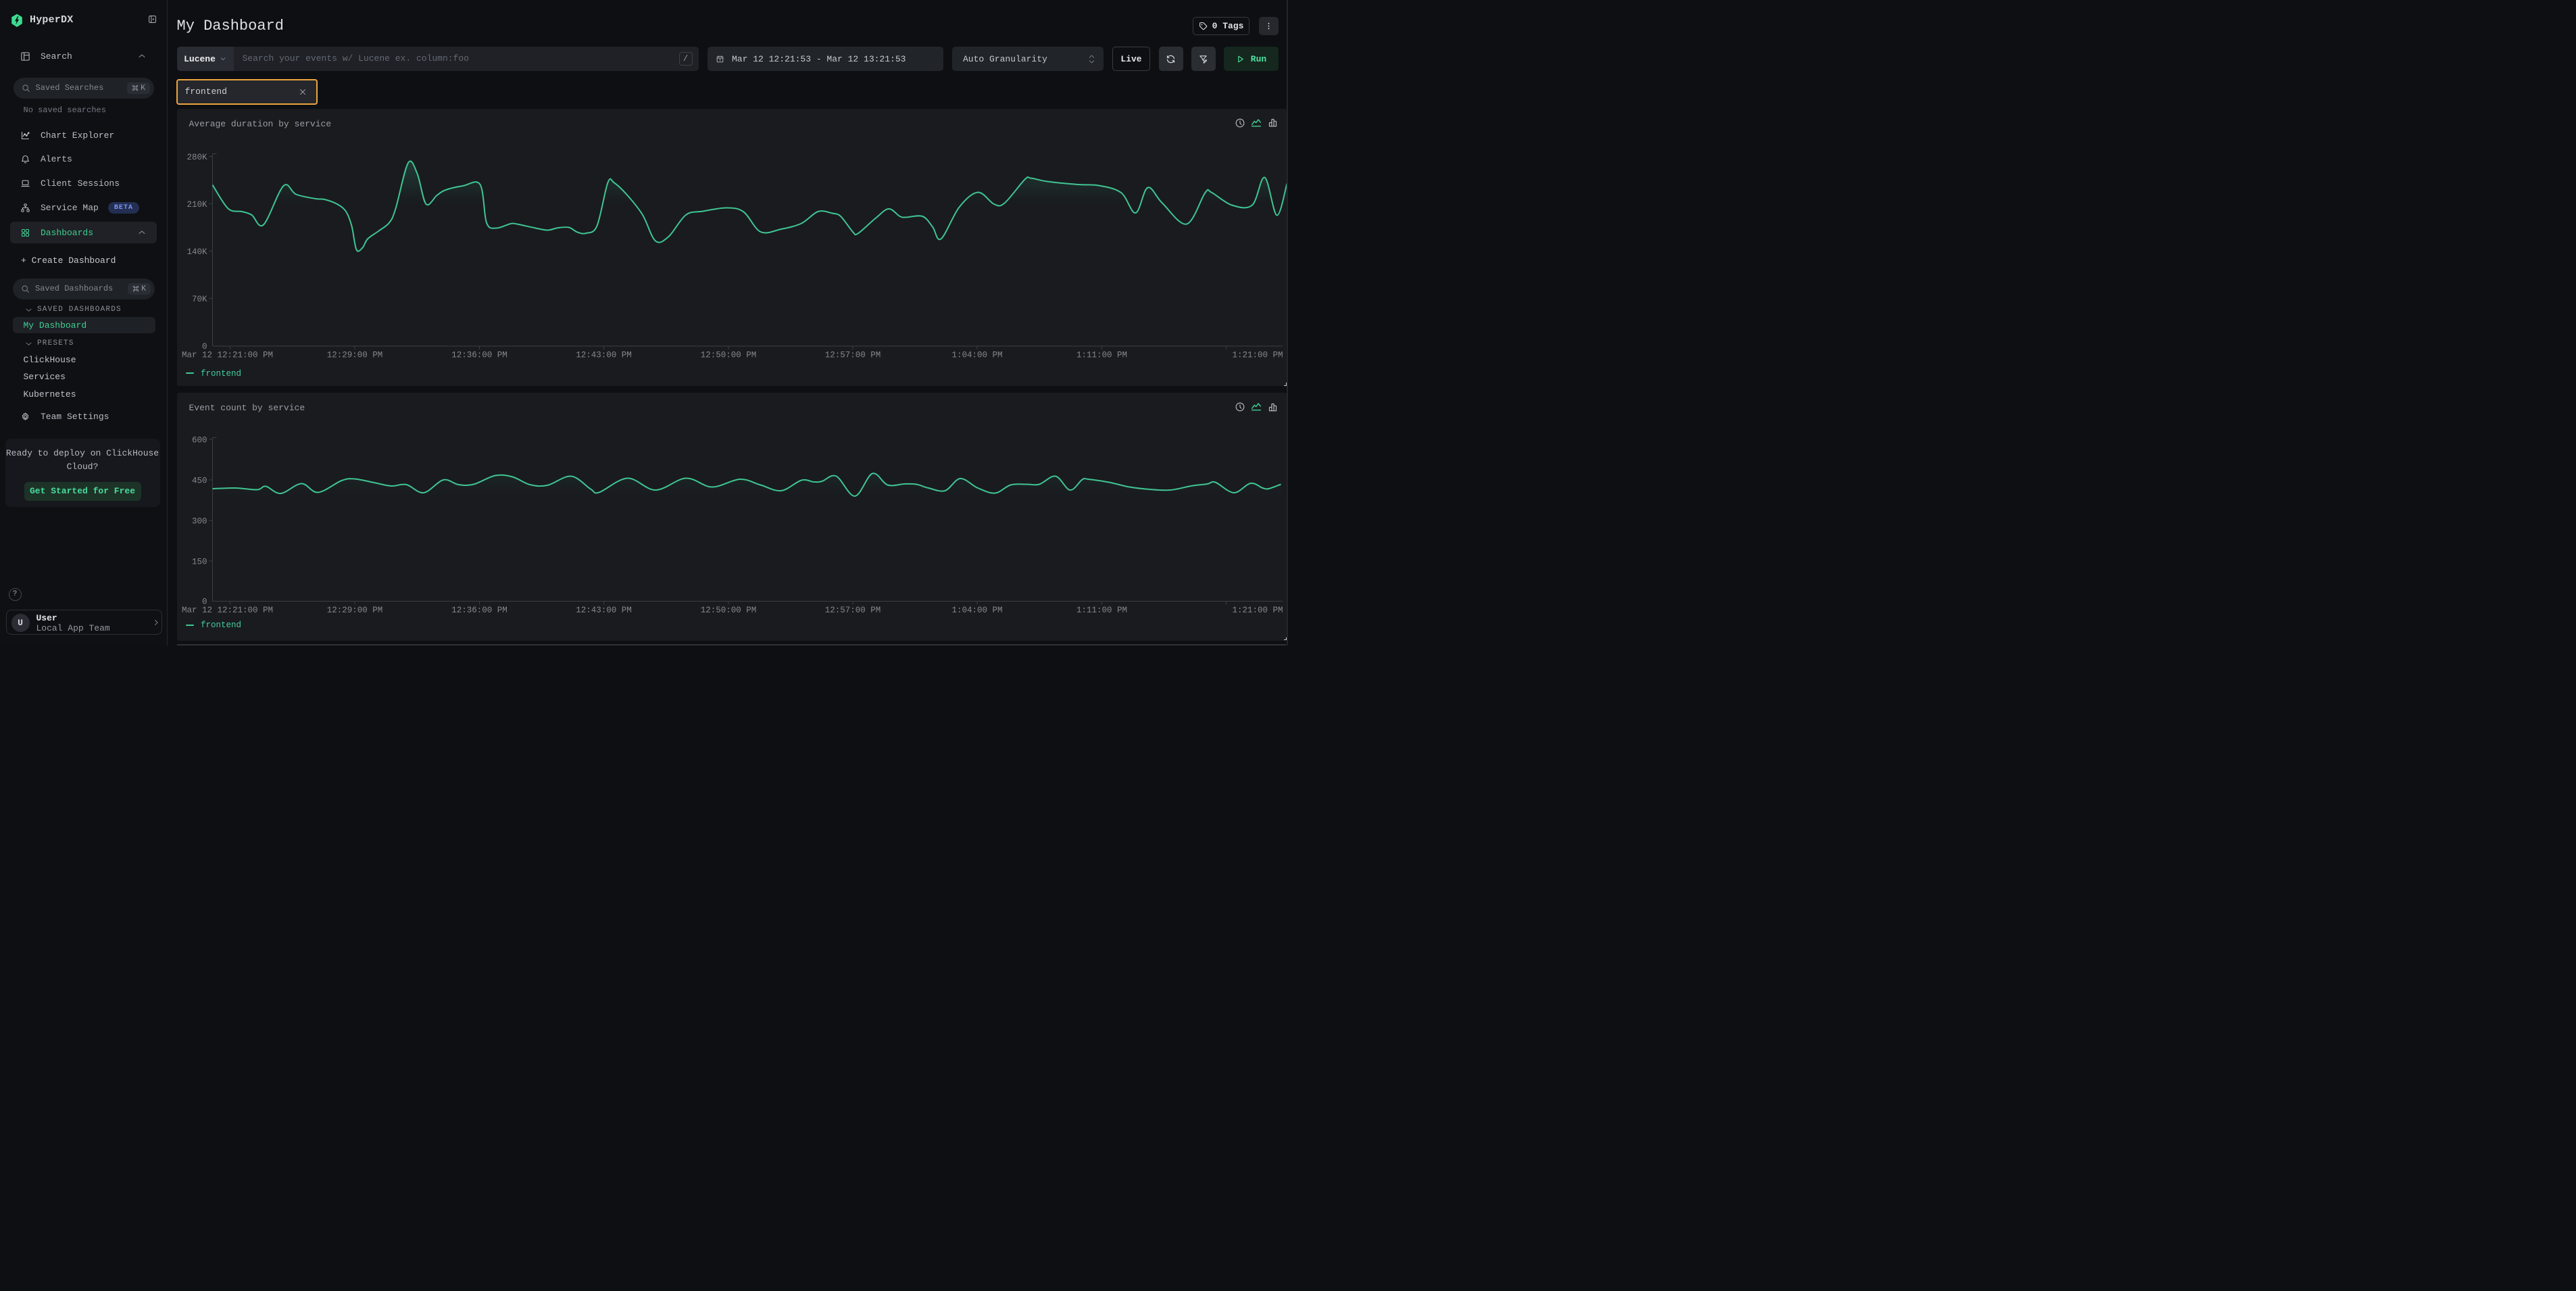 The width and height of the screenshot is (2576, 1291). Describe the element at coordinates (197, 205) in the screenshot. I see `svg-text: 210K` at that location.